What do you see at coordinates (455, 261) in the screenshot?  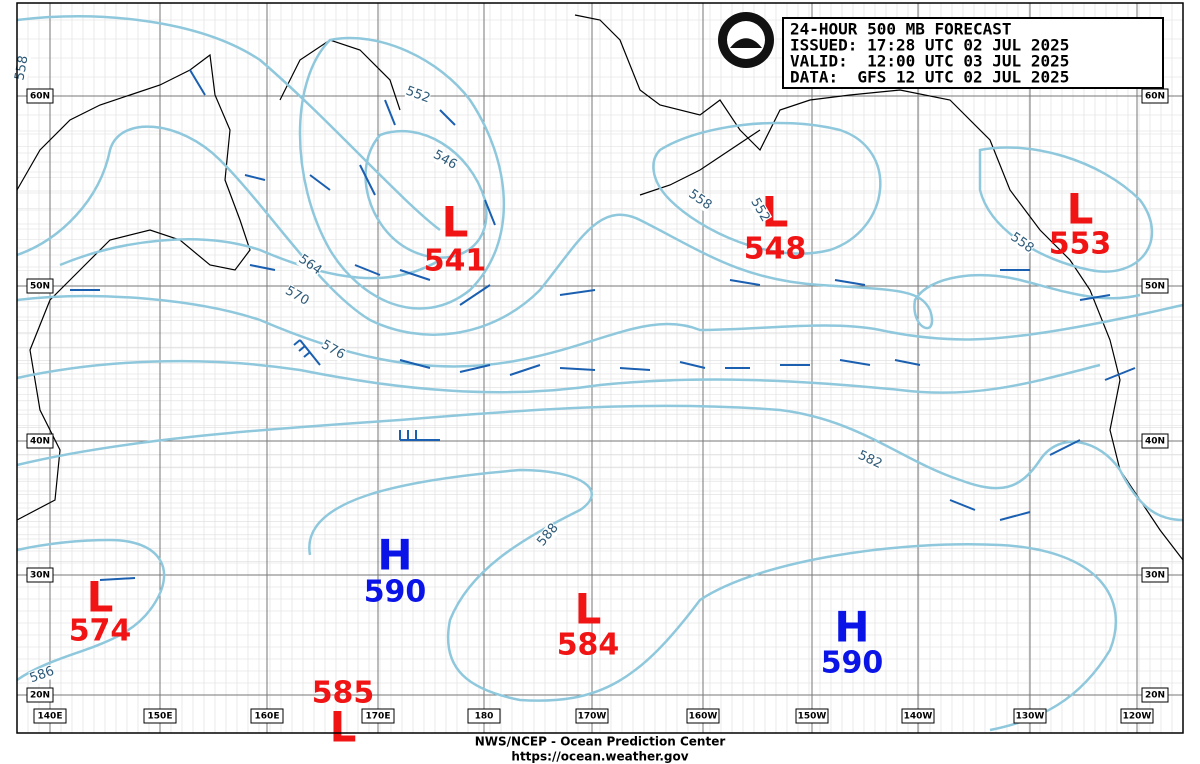 I see `center-value: 541` at bounding box center [455, 261].